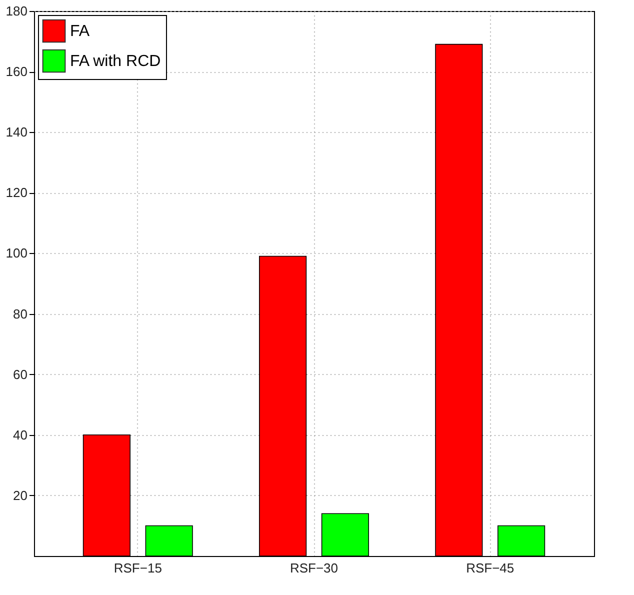 This screenshot has height=595, width=634. Describe the element at coordinates (80, 31) in the screenshot. I see `legend-label: FA` at that location.